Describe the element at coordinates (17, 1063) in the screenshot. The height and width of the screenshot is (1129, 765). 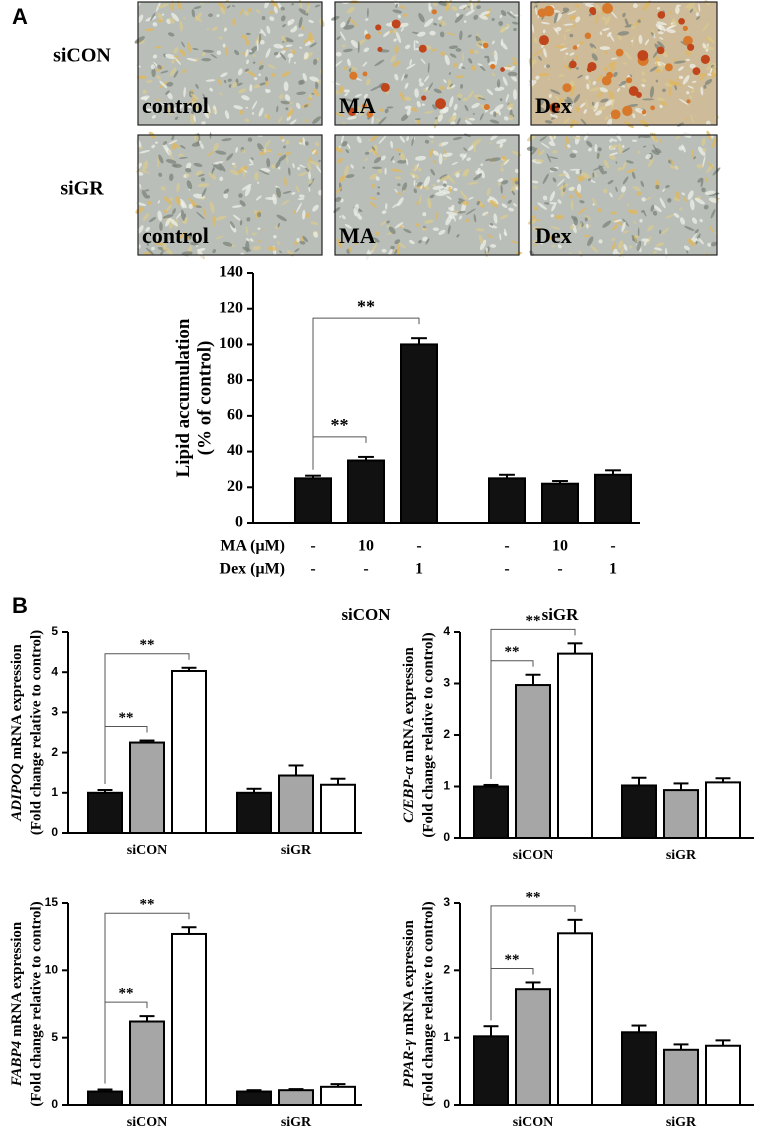
I see `gene-name: FABP4` at that location.